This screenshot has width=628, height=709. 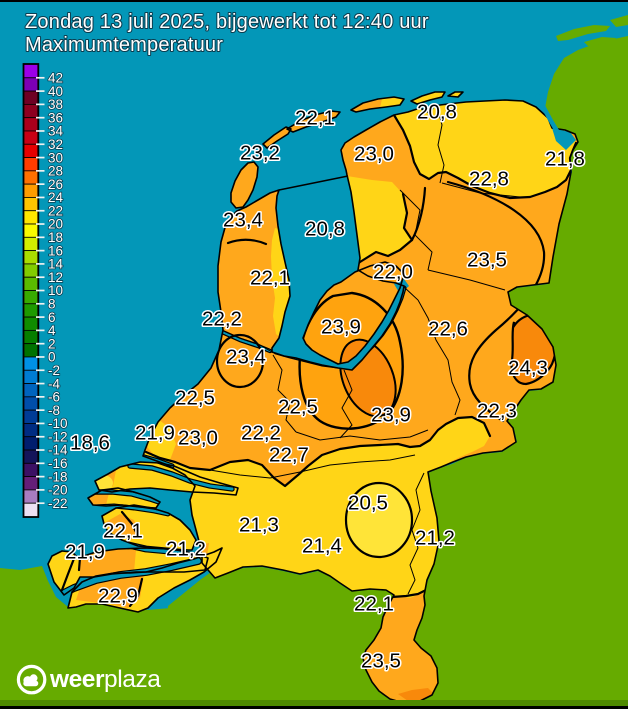 What do you see at coordinates (52, 317) in the screenshot?
I see `svg-text: 6` at bounding box center [52, 317].